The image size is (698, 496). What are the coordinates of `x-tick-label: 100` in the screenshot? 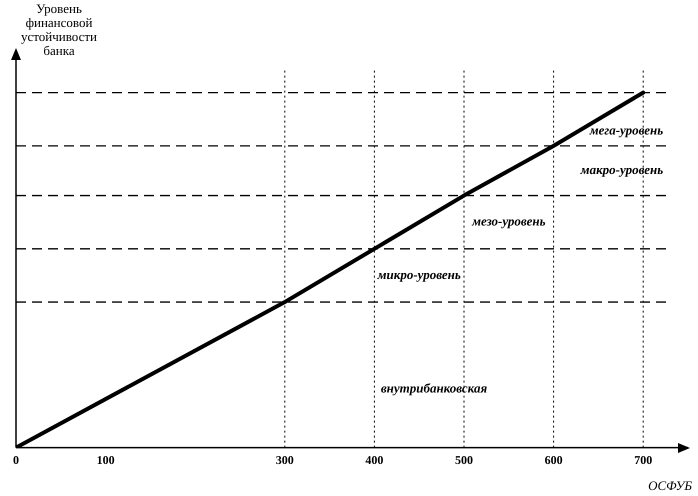 It's located at (105, 459).